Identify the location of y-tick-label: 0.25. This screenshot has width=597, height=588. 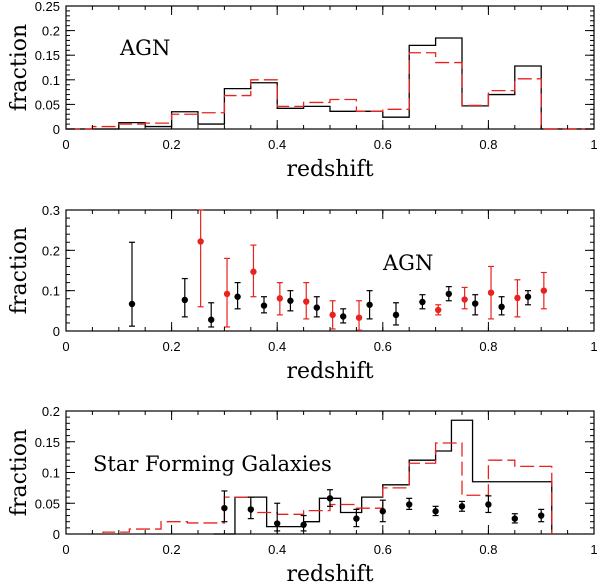
(47, 7).